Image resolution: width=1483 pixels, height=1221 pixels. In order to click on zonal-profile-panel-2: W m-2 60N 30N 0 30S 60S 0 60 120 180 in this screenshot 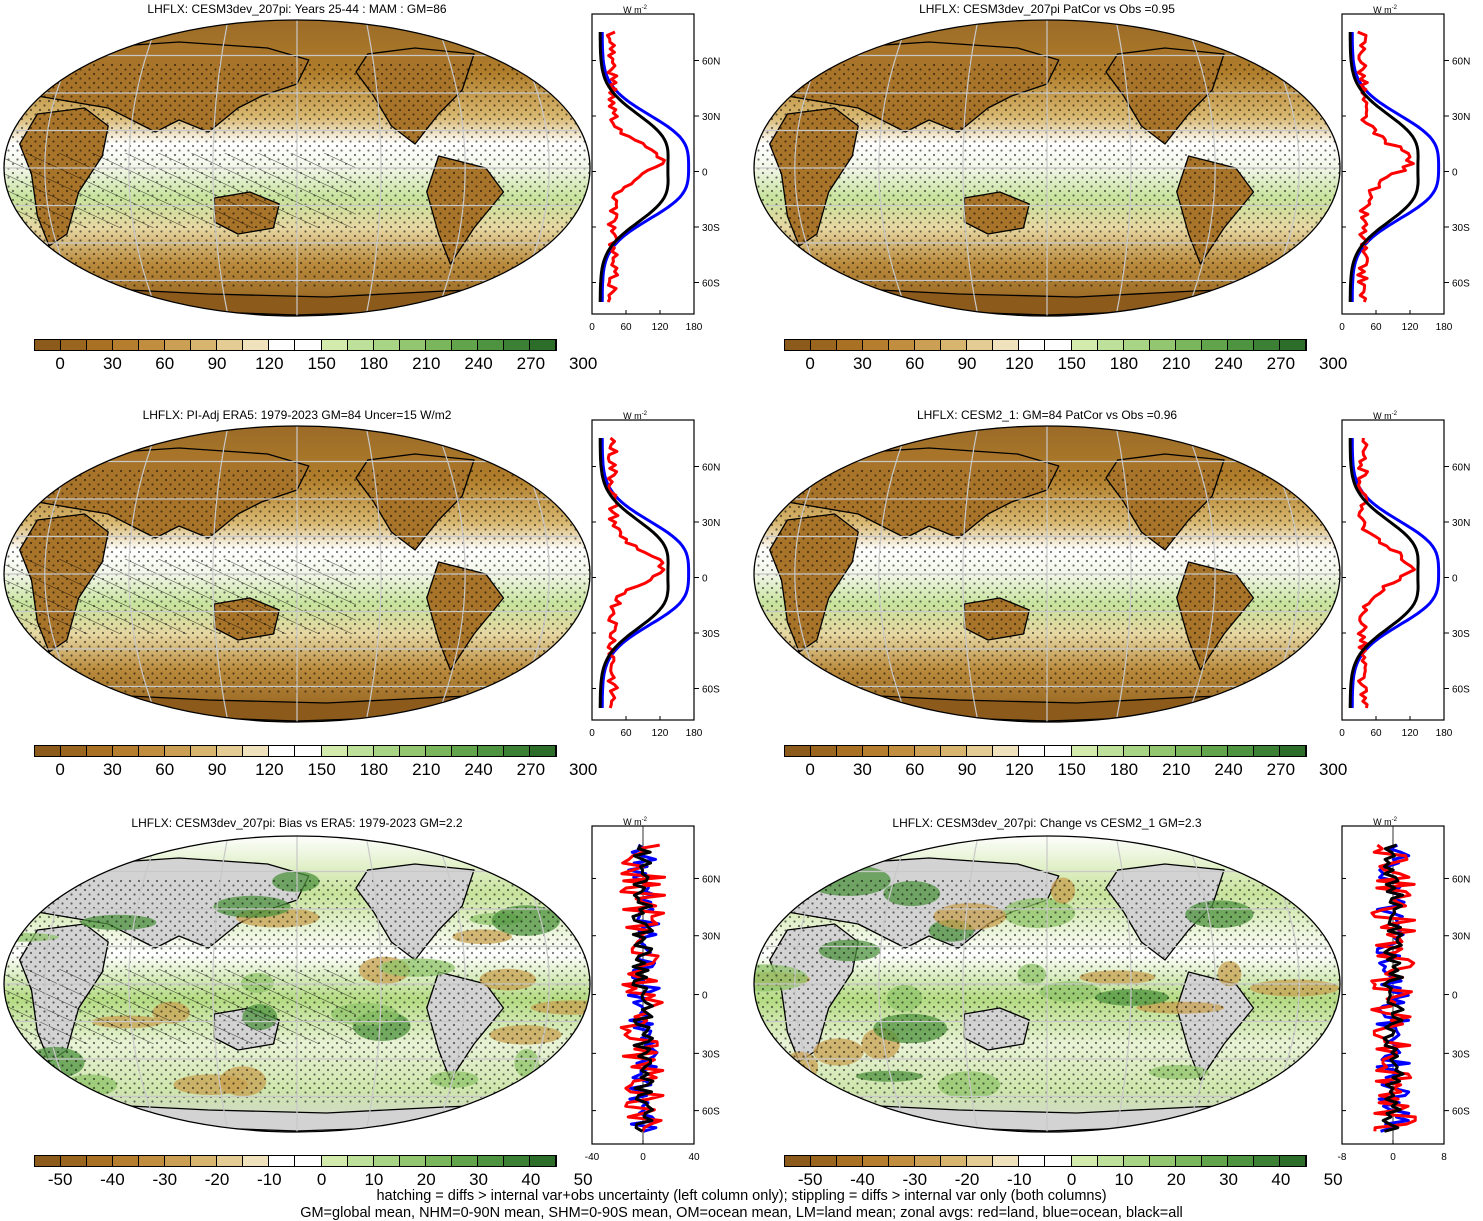, I will do `click(1404, 169)`.